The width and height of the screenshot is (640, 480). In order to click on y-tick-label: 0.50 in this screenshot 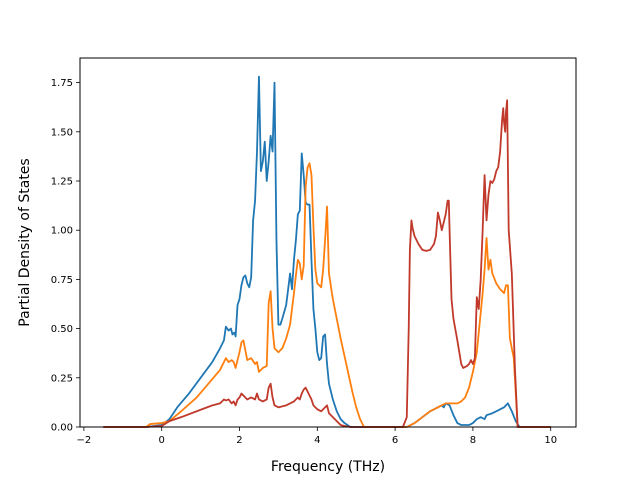, I will do `click(62, 329)`.